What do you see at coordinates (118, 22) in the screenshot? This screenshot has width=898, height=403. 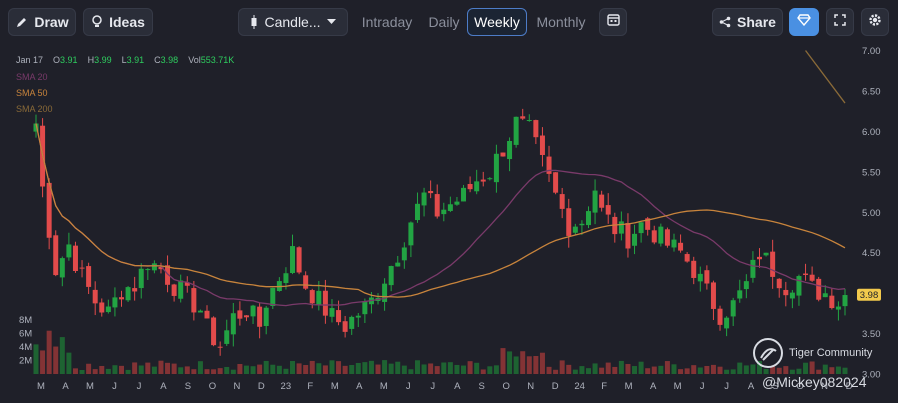 I see `ideas-button: Ideas` at bounding box center [118, 22].